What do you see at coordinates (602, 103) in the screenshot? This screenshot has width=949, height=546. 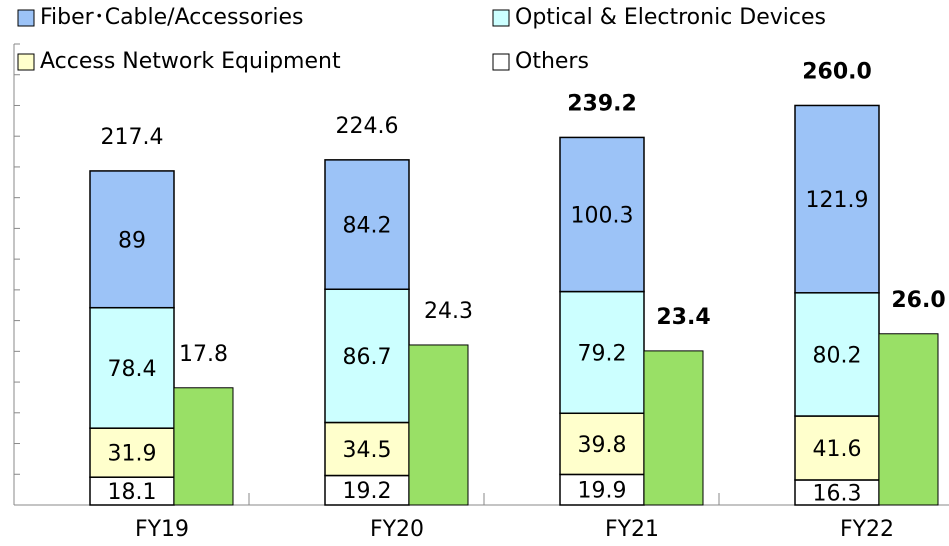 I see `total-label: 239.2` at bounding box center [602, 103].